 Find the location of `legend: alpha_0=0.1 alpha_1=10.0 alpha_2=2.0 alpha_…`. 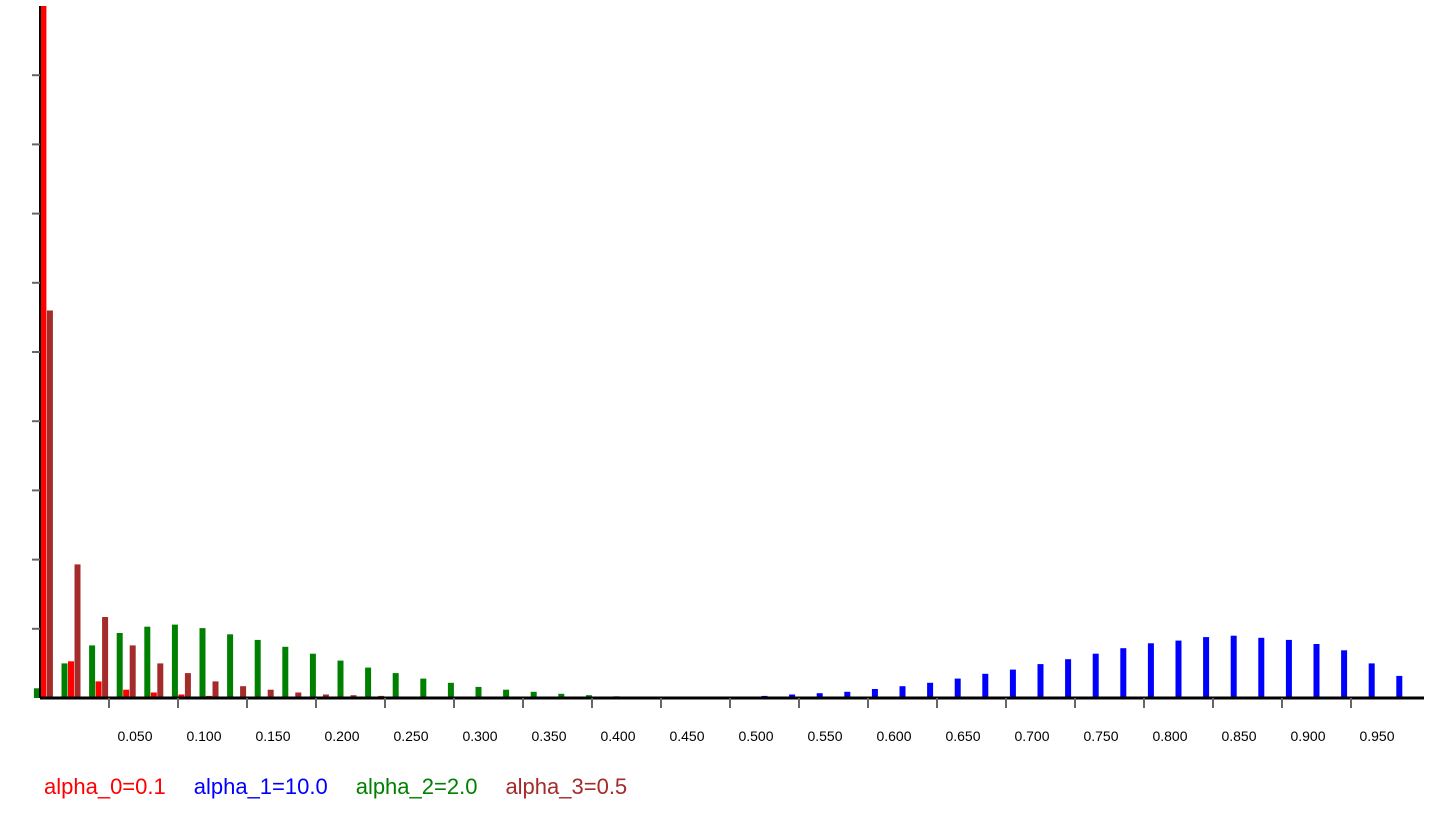

legend: alpha_0=0.1 alpha_1=10.0 alpha_2=2.0 alpha_… is located at coordinates (349, 787).